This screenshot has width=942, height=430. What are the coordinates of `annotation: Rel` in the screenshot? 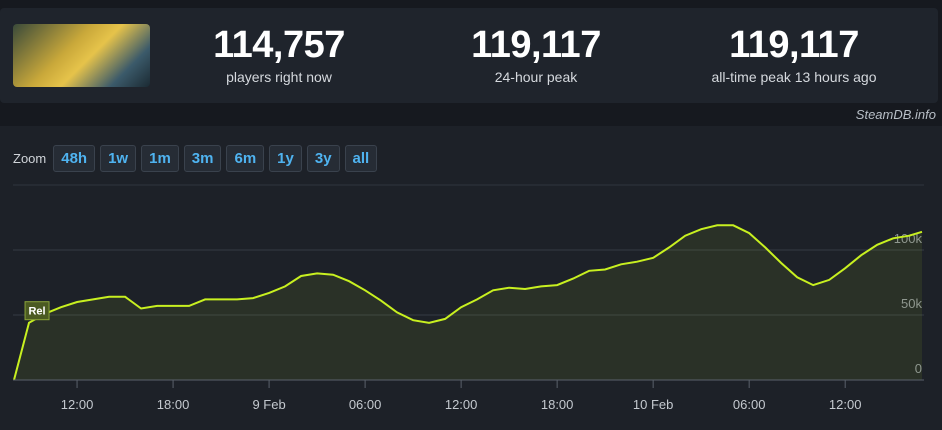 It's located at (36, 312).